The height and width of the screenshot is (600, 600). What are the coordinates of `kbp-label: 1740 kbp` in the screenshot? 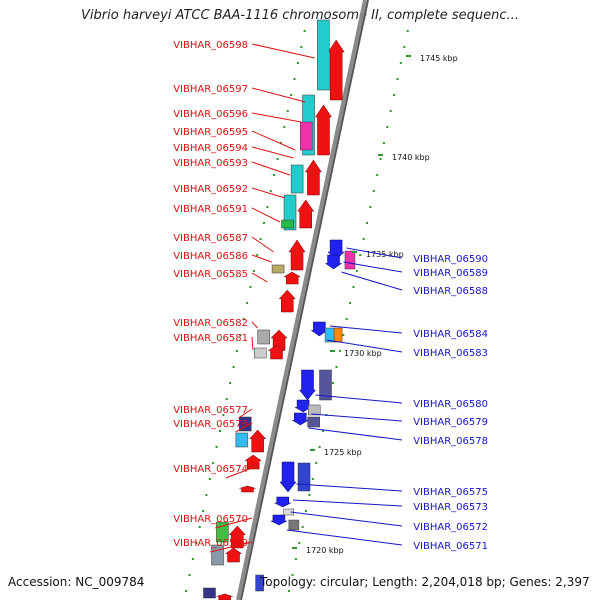 It's located at (411, 157).